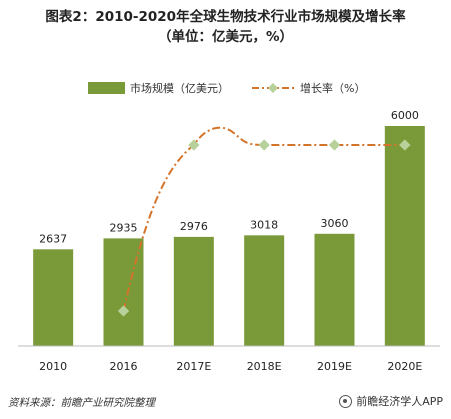  What do you see at coordinates (404, 236) in the screenshot?
I see `bar-2020E` at bounding box center [404, 236].